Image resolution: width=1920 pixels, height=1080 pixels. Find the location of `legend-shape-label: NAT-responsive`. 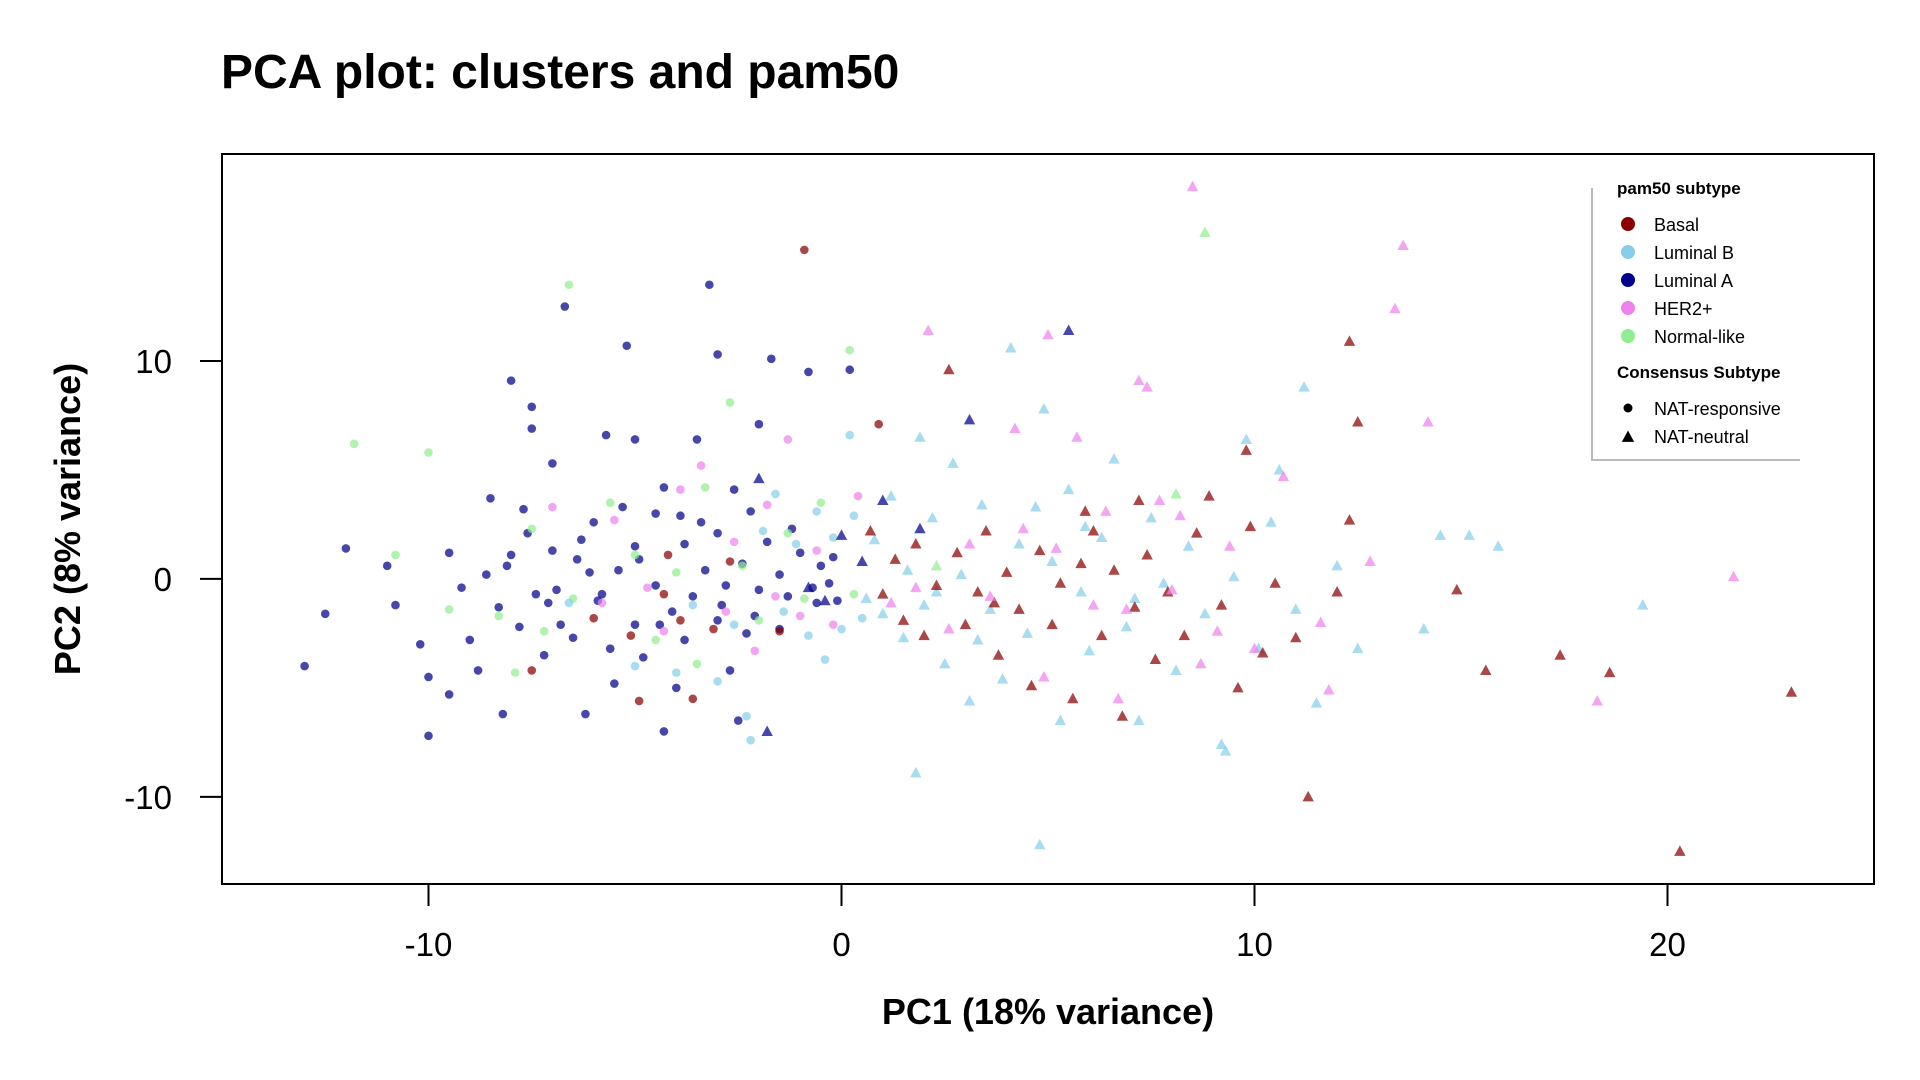

legend-shape-label: NAT-responsive is located at coordinates (1717, 409).